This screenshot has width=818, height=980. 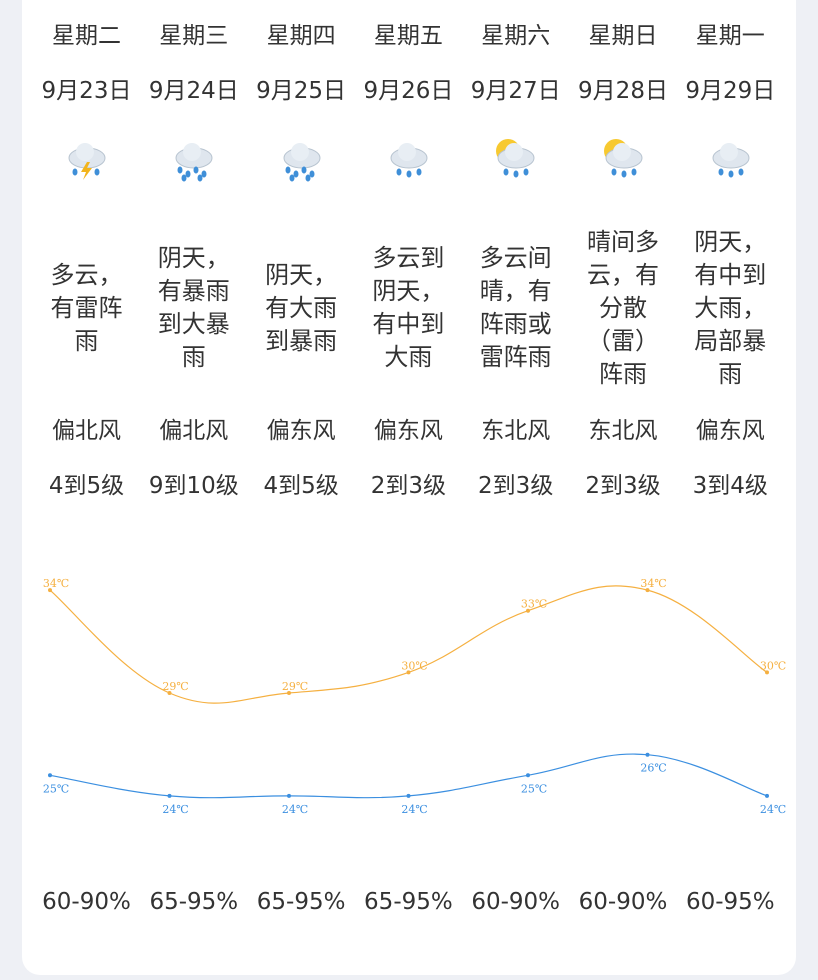 I want to click on weekday: 星期一, so click(x=730, y=36).